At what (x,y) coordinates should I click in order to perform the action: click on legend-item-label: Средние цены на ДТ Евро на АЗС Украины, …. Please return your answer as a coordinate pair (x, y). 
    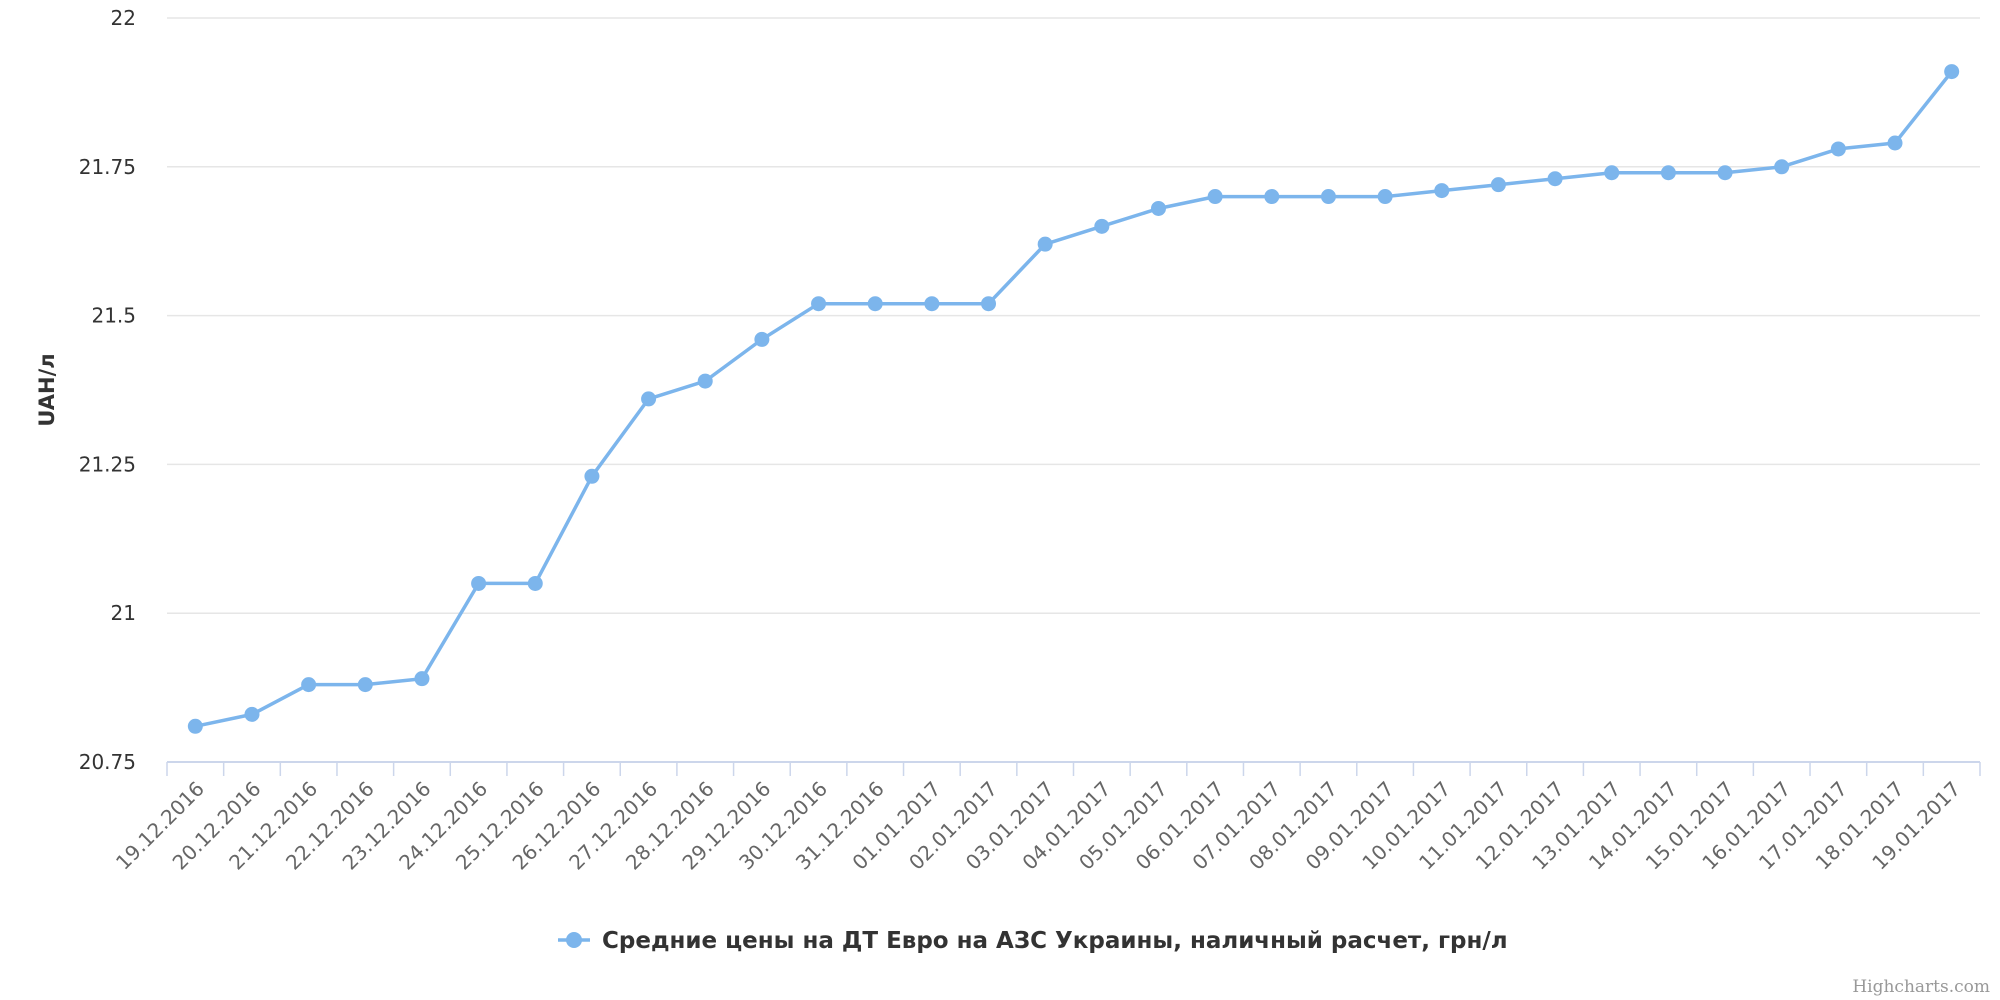
    Looking at the image, I should click on (1055, 941).